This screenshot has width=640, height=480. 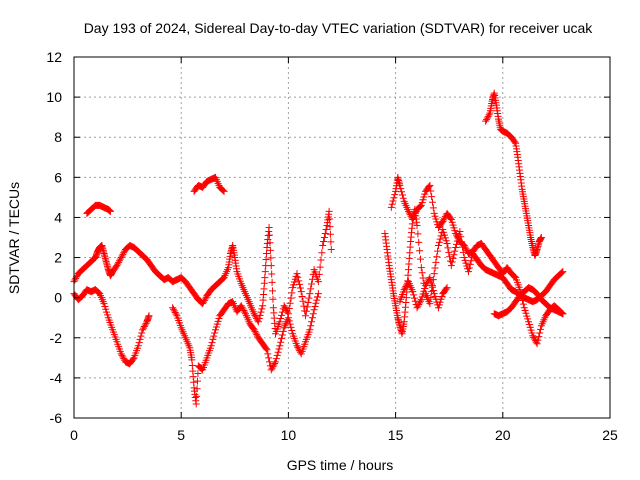 What do you see at coordinates (74, 435) in the screenshot?
I see `x-tick-label: 0` at bounding box center [74, 435].